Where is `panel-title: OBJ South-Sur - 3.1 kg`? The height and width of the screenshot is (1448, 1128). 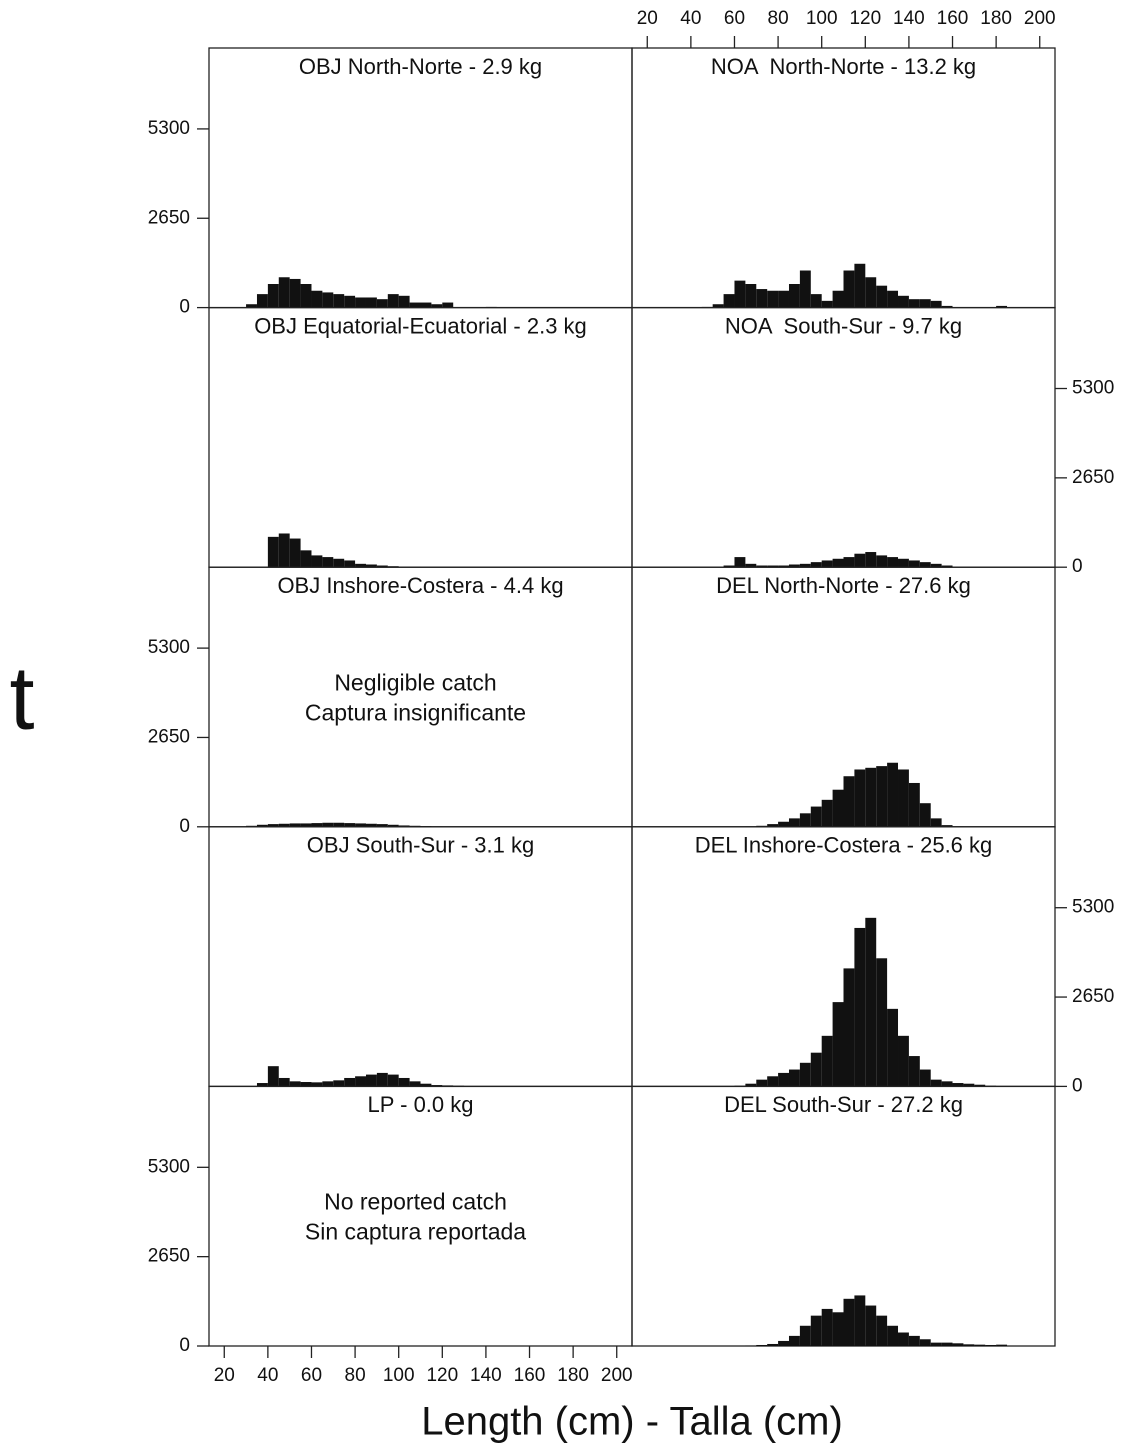
panel-title: OBJ South-Sur - 3.1 kg is located at coordinates (420, 845).